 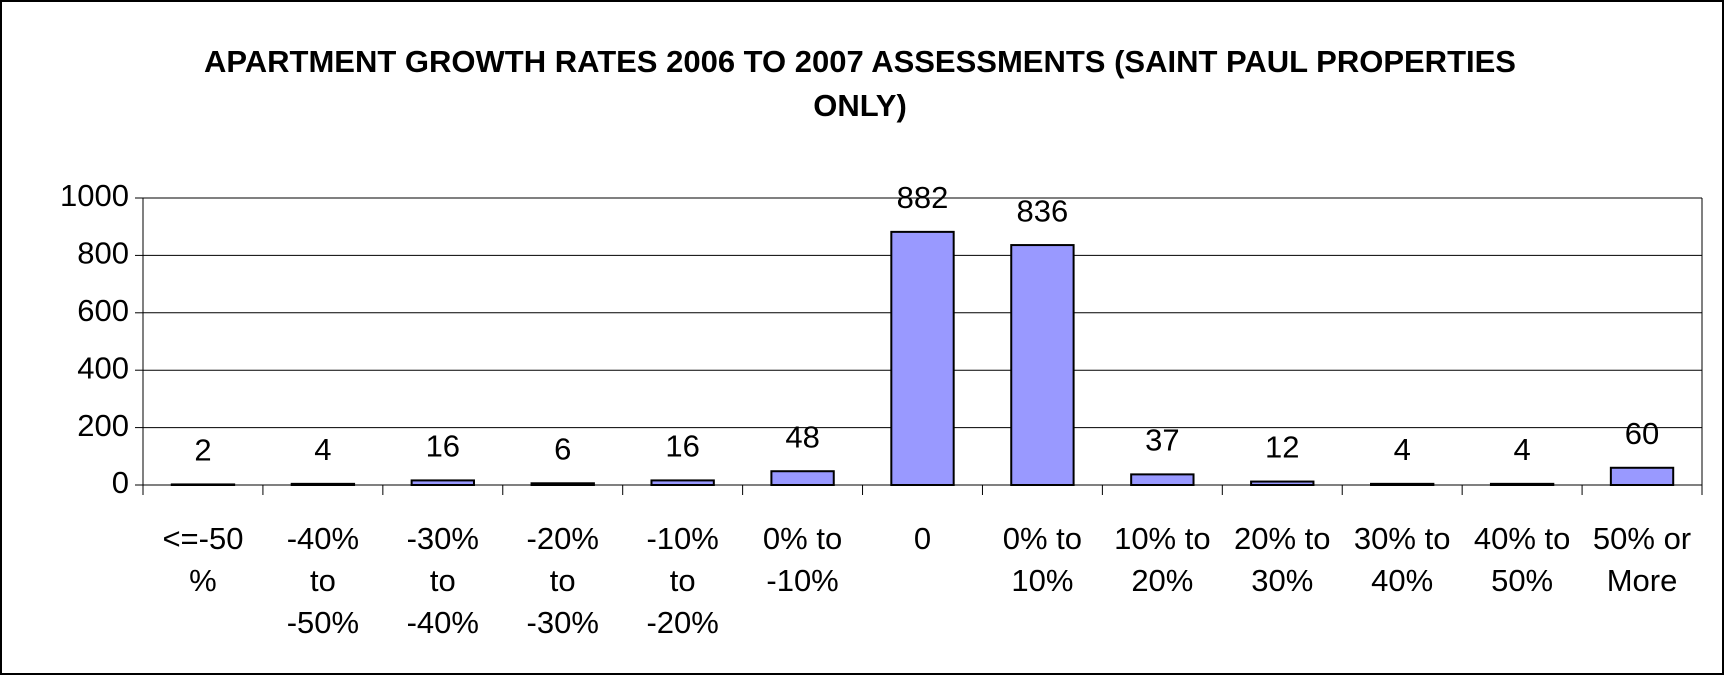 What do you see at coordinates (103, 310) in the screenshot?
I see `y-tick-label: 600` at bounding box center [103, 310].